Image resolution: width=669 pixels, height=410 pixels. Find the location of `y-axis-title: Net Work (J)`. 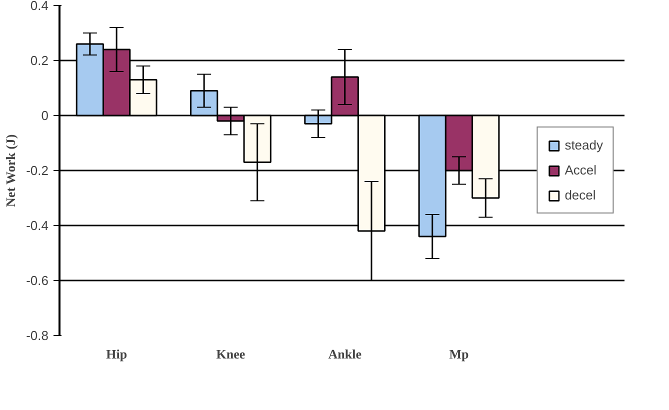

y-axis-title: Net Work (J) is located at coordinates (10, 170).